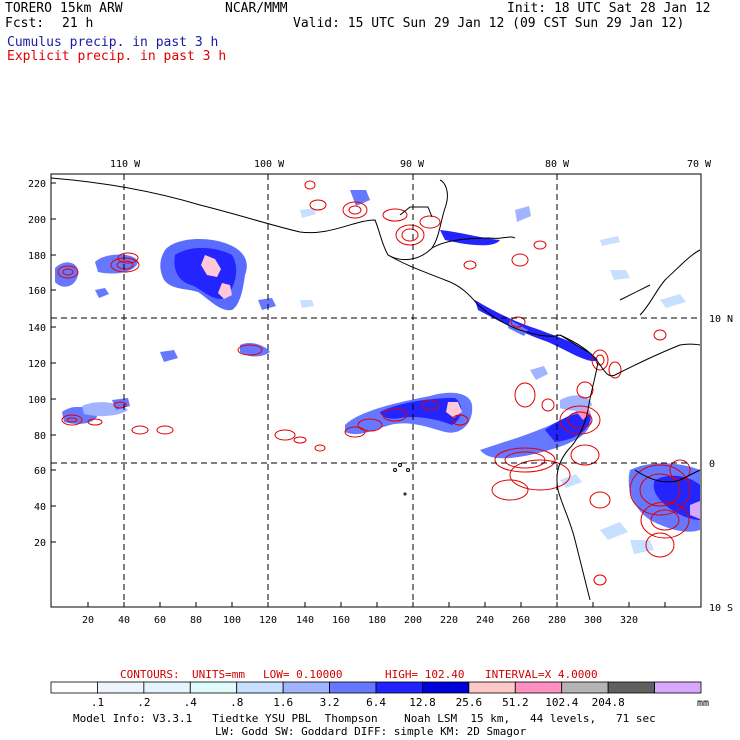 This screenshot has height=740, width=740. What do you see at coordinates (305, 620) in the screenshot?
I see `x-tick: 140` at bounding box center [305, 620].